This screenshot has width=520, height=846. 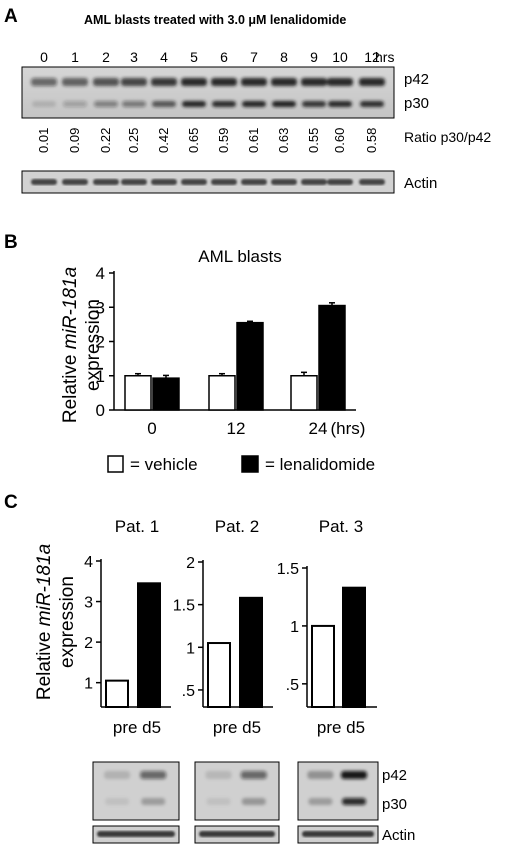 What do you see at coordinates (163, 140) in the screenshot?
I see `ratio-value: 0.42` at bounding box center [163, 140].